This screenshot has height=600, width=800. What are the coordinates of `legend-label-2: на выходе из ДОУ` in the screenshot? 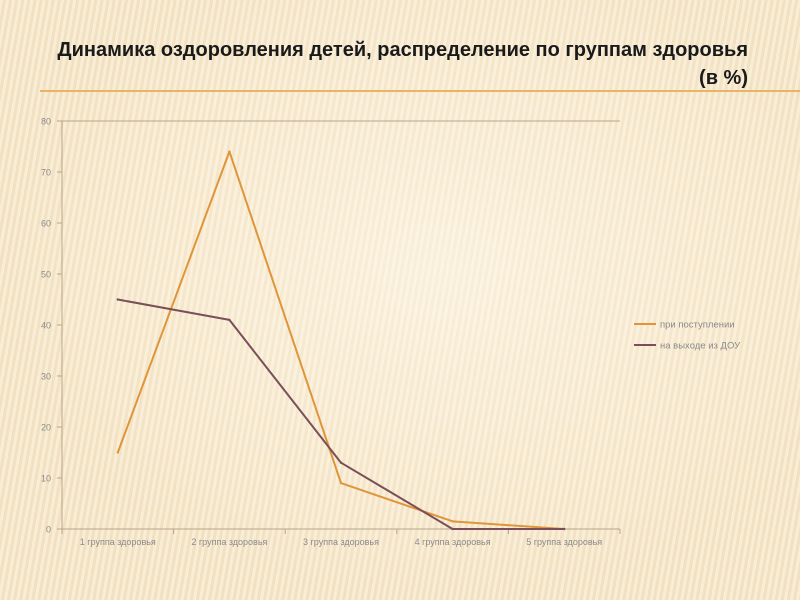 It's located at (700, 346).